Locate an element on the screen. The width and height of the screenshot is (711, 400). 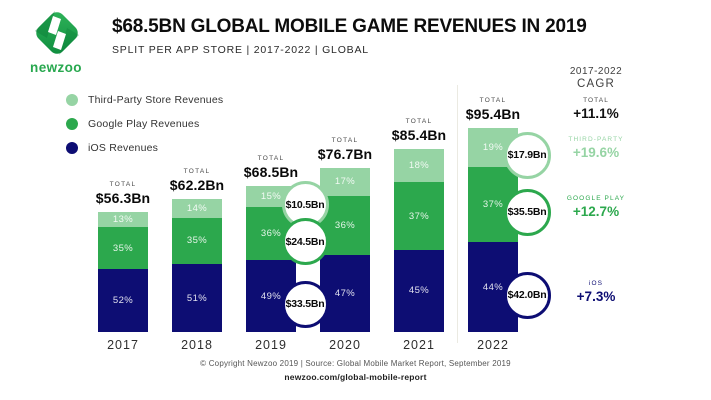
total-label-2018: TOTAL $62.2Bn is located at coordinates (197, 180).